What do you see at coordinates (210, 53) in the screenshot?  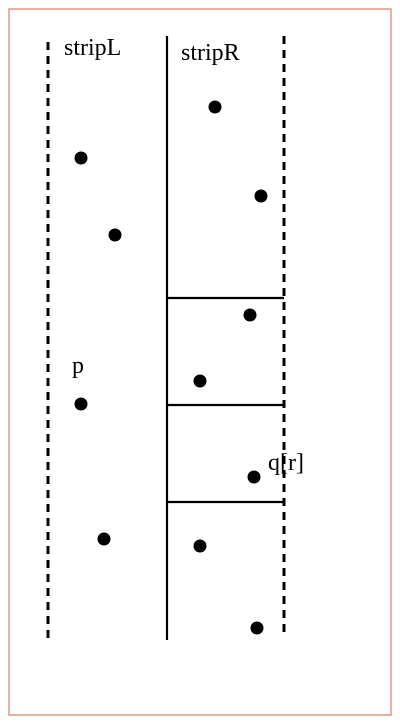 I see `strip-right-label: stripR` at bounding box center [210, 53].